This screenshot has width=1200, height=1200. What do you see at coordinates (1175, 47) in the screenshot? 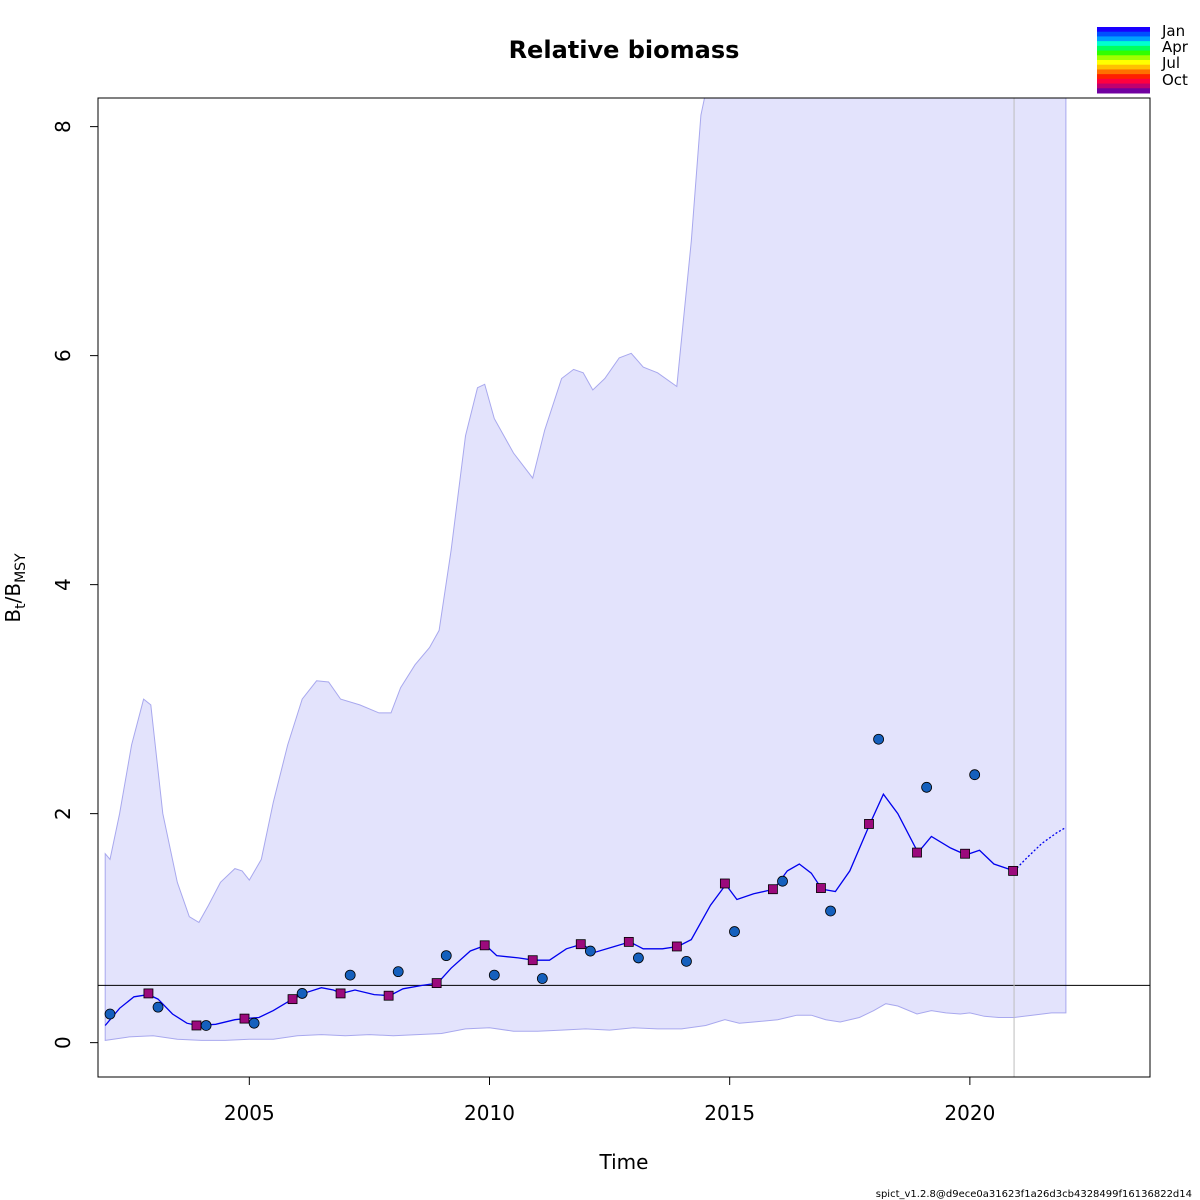
I see `legend-label: Apr` at bounding box center [1175, 47].